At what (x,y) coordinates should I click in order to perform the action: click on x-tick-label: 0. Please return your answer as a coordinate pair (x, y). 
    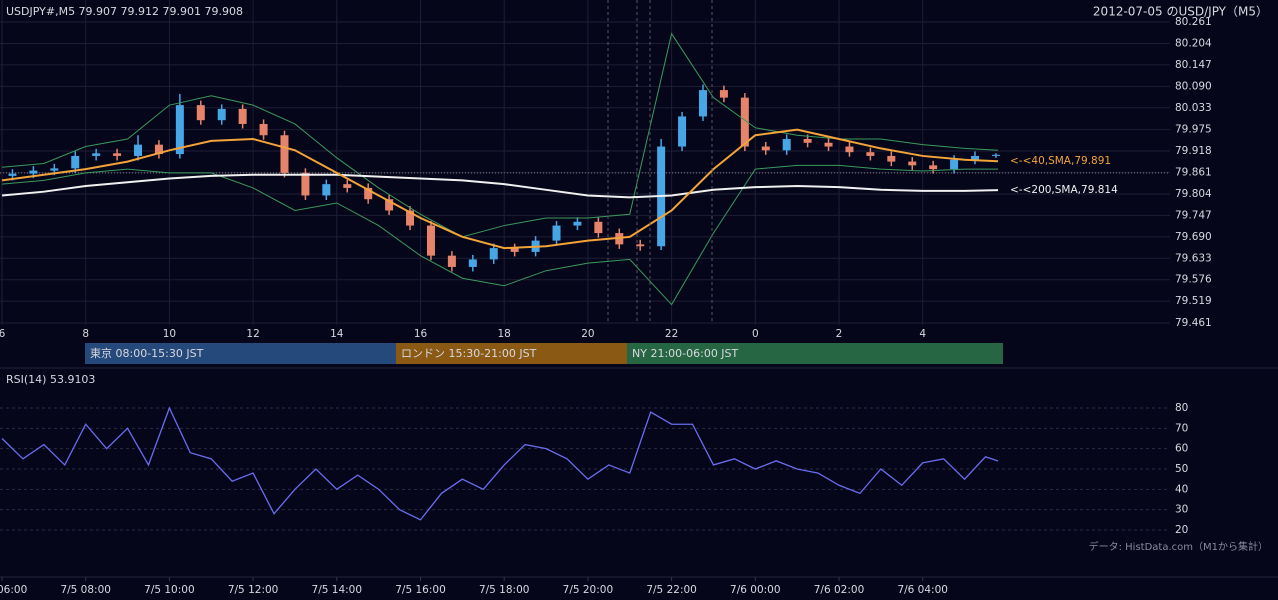
    Looking at the image, I should click on (755, 334).